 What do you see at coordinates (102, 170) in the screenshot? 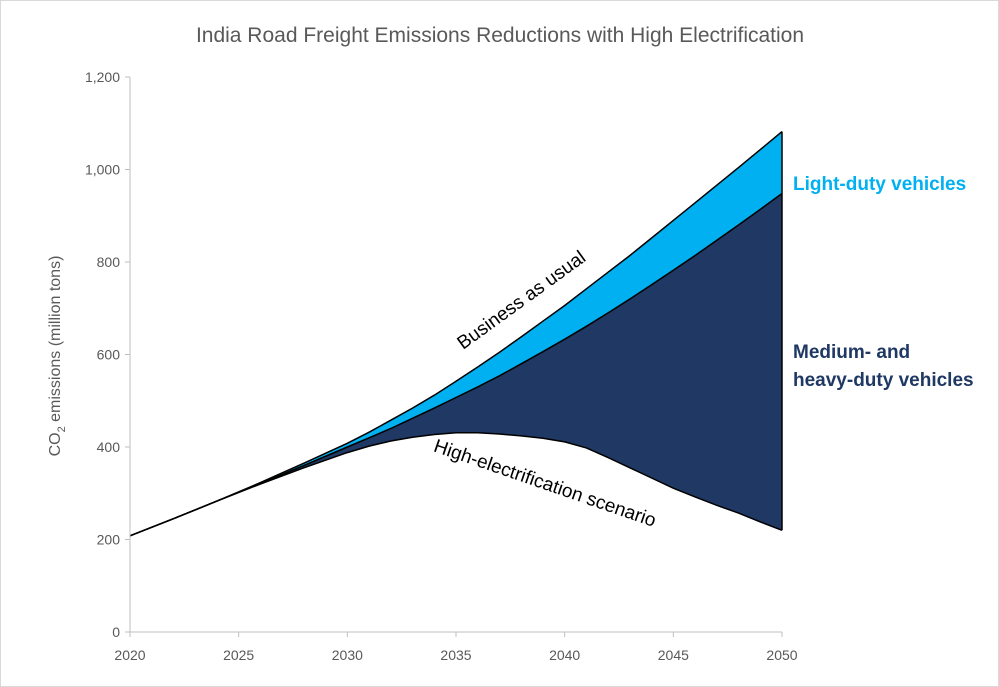
I see `y-tick-label: 1,000` at bounding box center [102, 170].